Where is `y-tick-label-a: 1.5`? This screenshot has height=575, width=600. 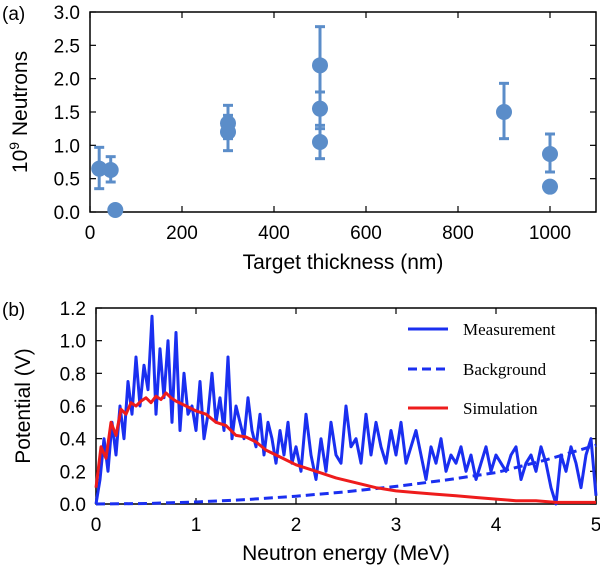
y-tick-label-a: 1.5 is located at coordinates (67, 113).